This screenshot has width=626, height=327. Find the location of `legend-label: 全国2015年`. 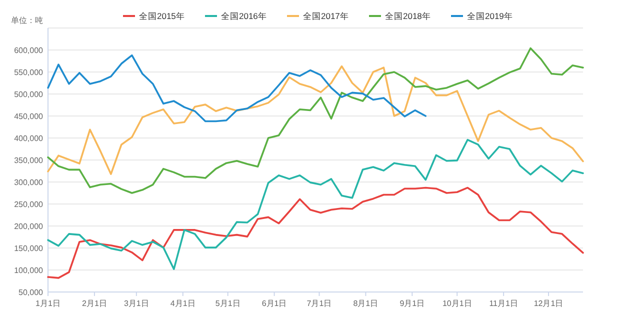

legend-label: 全国2015年 is located at coordinates (162, 15).